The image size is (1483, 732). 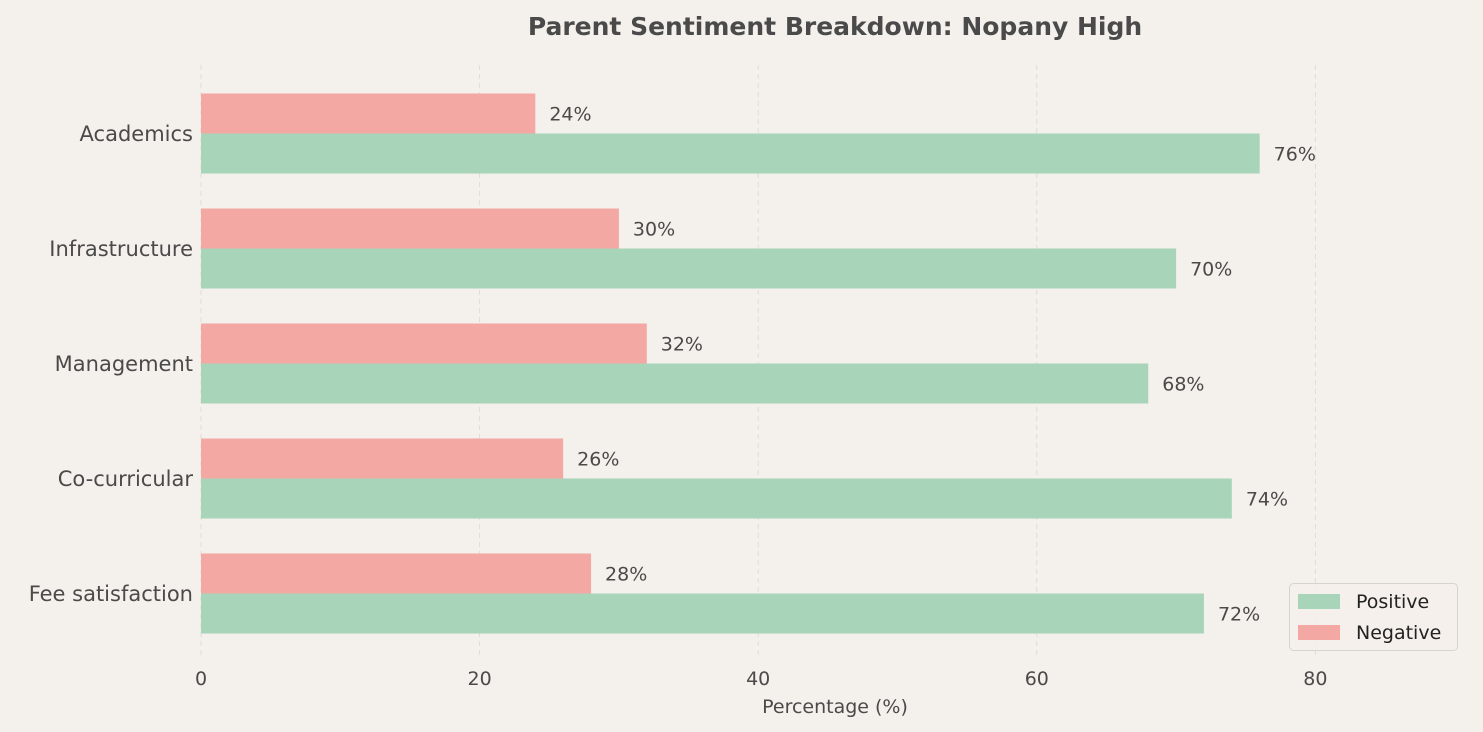 I want to click on legend-swatch-negative, so click(x=1319, y=632).